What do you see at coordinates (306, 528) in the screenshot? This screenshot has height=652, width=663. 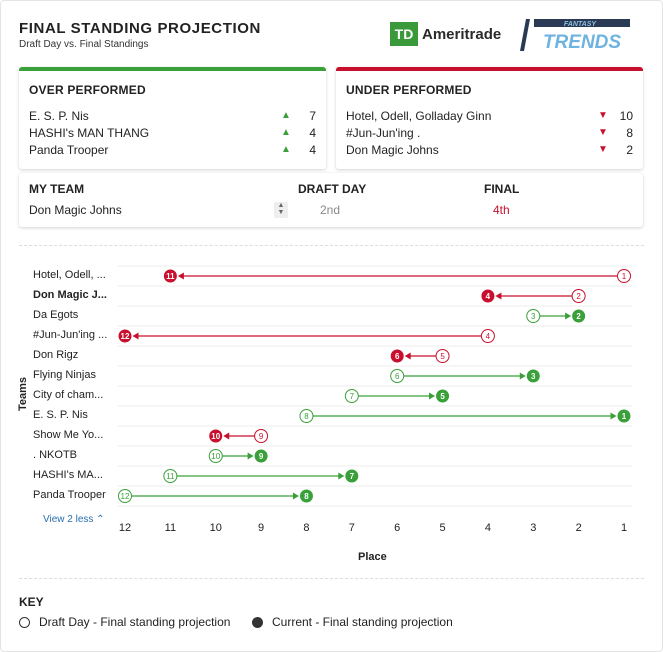 I see `x-tick-label: 8` at bounding box center [306, 528].